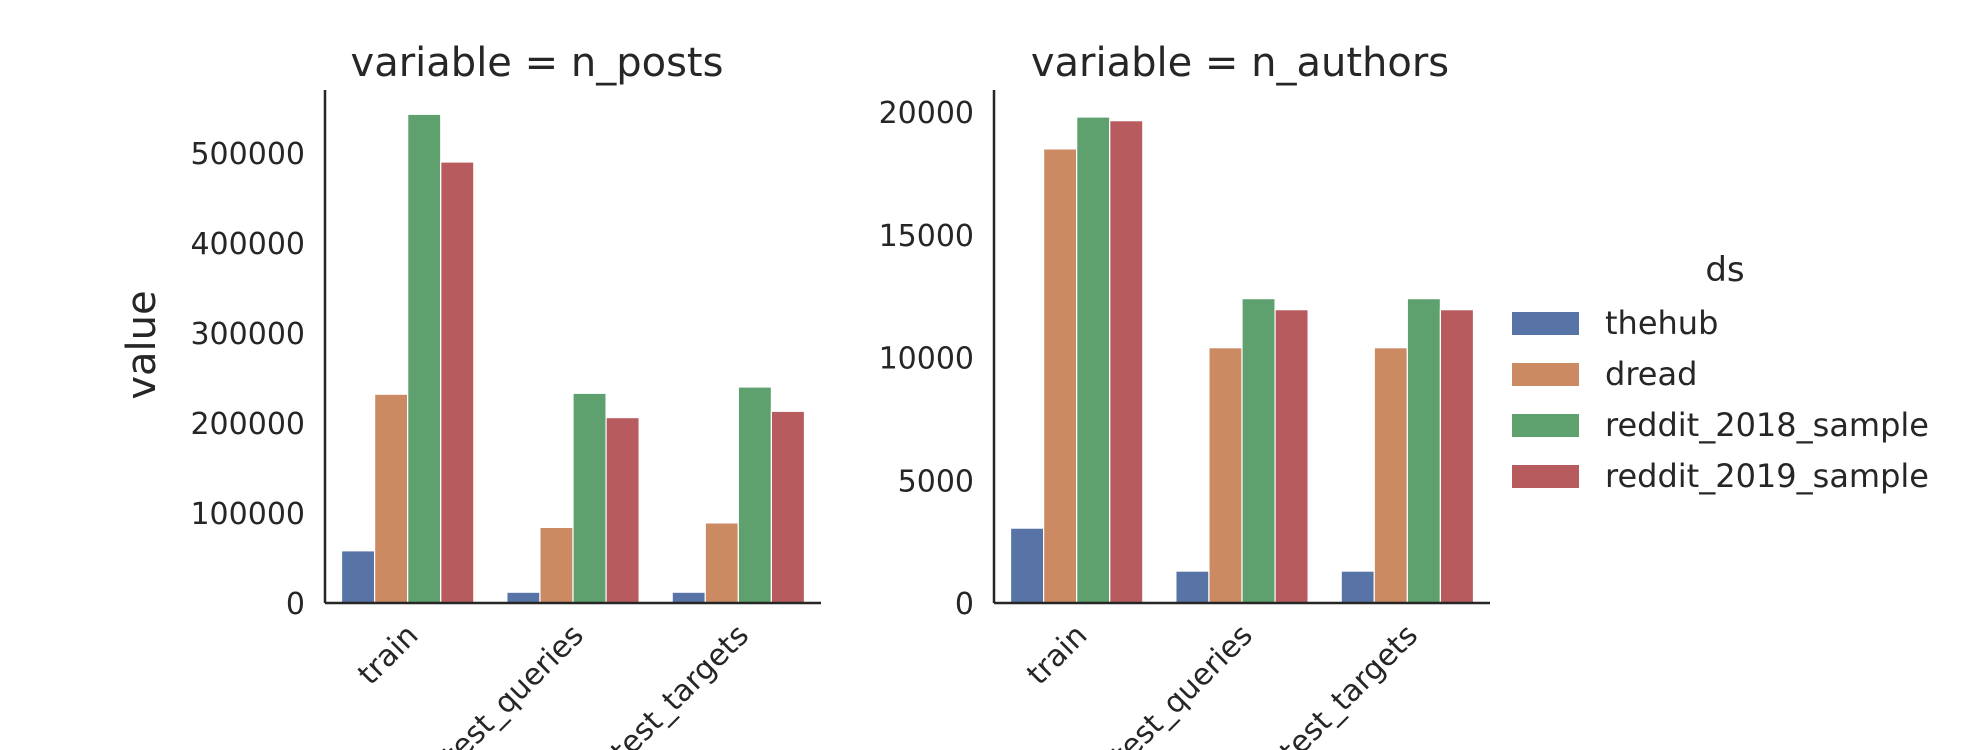 Image resolution: width=1972 pixels, height=750 pixels. What do you see at coordinates (247, 514) in the screenshot?
I see `y-tick-label: 100000` at bounding box center [247, 514].